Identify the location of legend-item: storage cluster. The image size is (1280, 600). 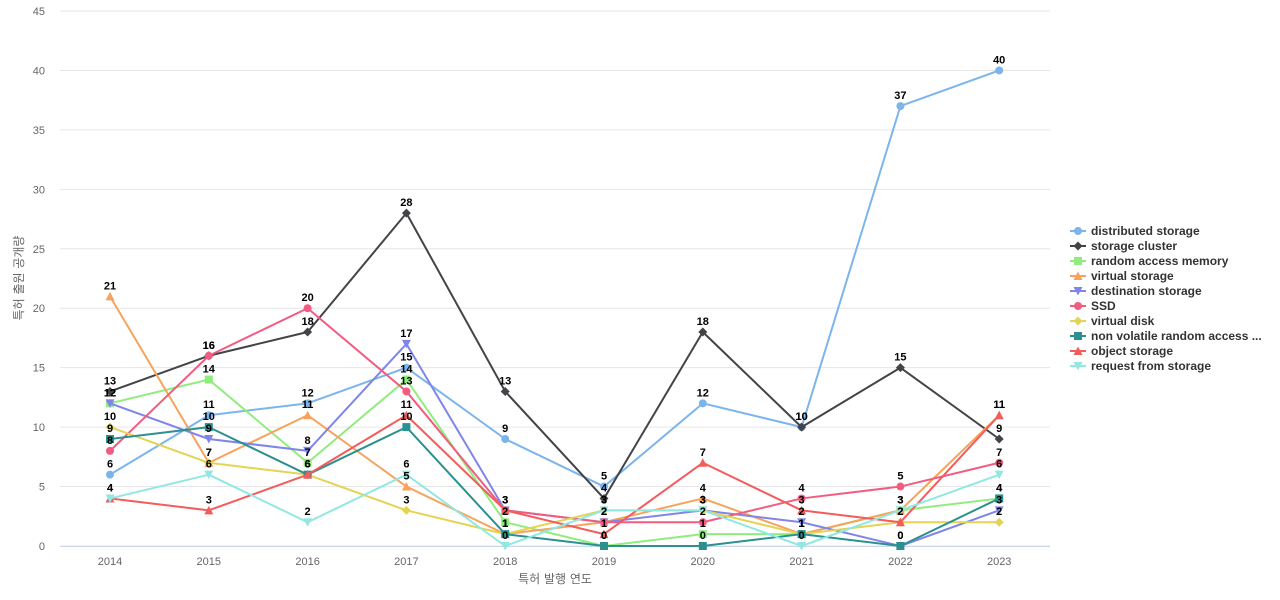
(1123, 246).